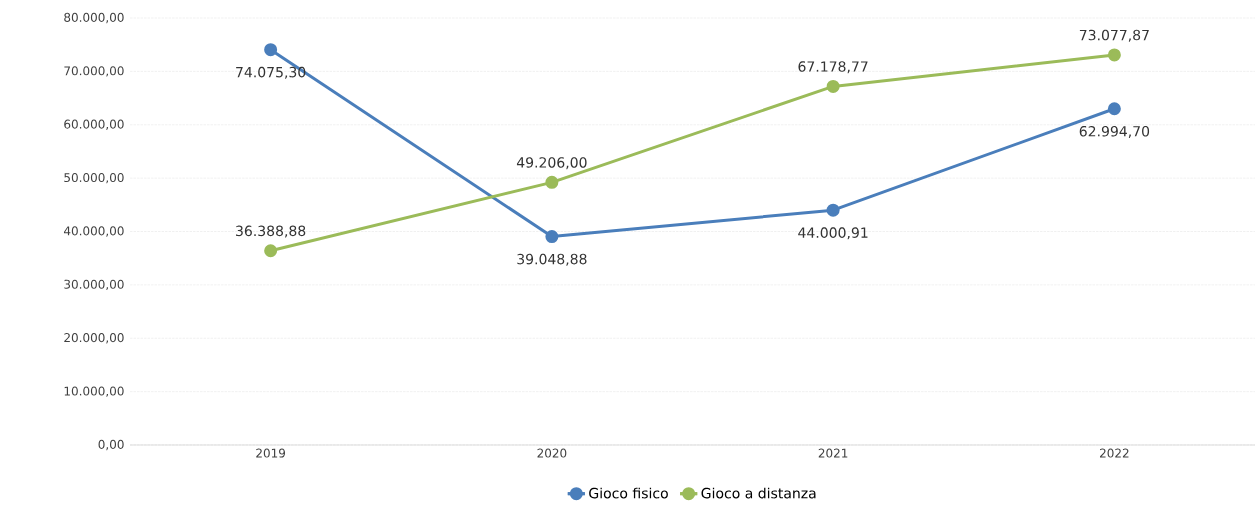  What do you see at coordinates (271, 453) in the screenshot?
I see `x-tick-label: 2019` at bounding box center [271, 453].